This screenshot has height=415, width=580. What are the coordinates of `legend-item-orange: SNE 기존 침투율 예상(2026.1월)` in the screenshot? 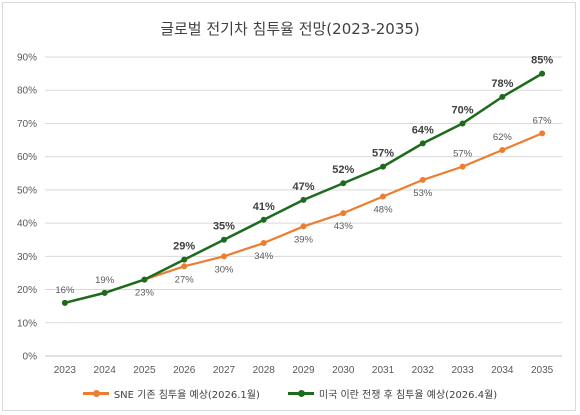 It's located at (171, 393).